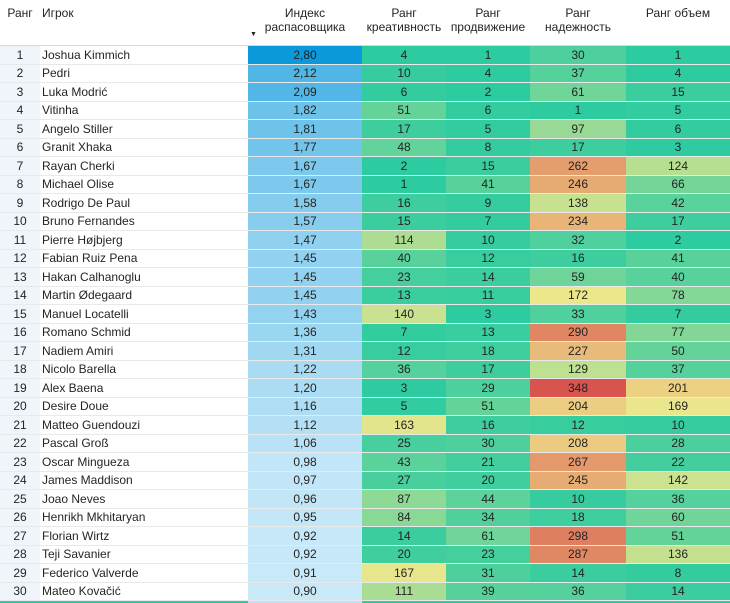 Image resolution: width=730 pixels, height=603 pixels. Describe the element at coordinates (678, 240) in the screenshot. I see `volume-cell: 2` at that location.